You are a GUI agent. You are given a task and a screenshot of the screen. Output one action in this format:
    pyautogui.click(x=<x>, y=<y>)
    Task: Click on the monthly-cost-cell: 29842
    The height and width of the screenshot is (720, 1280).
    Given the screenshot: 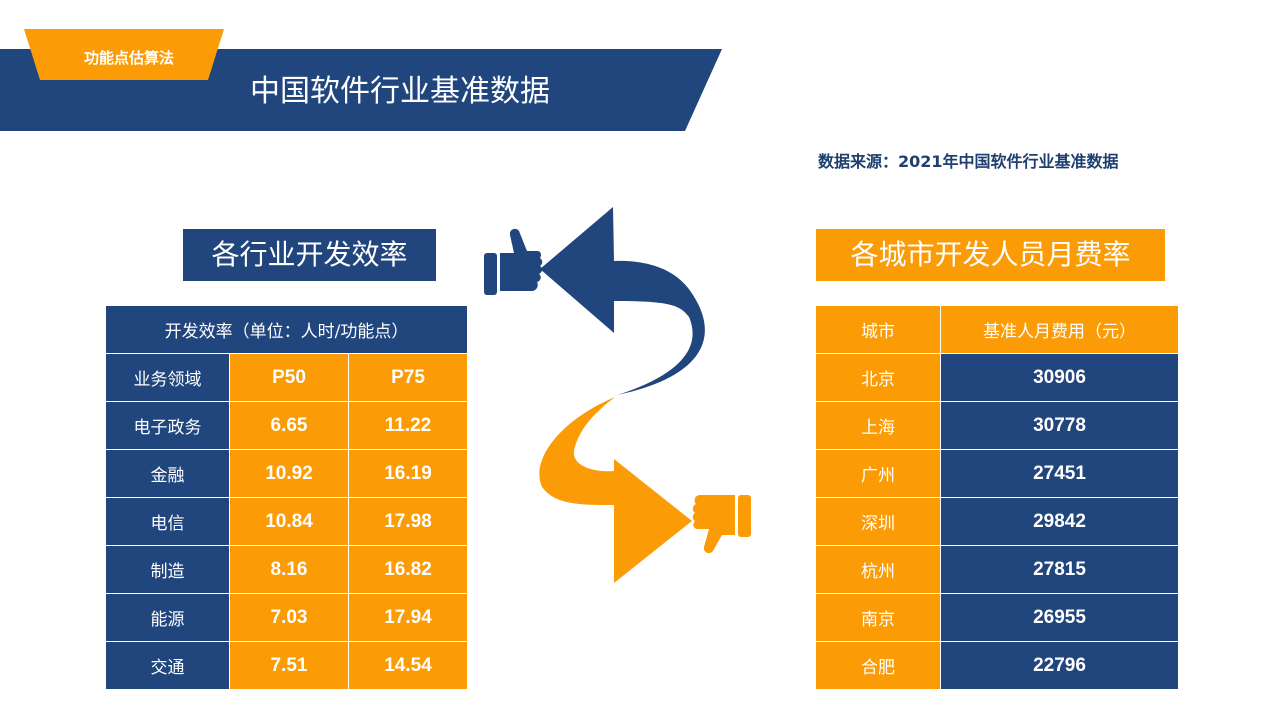 What is the action you would take?
    pyautogui.click(x=1059, y=521)
    